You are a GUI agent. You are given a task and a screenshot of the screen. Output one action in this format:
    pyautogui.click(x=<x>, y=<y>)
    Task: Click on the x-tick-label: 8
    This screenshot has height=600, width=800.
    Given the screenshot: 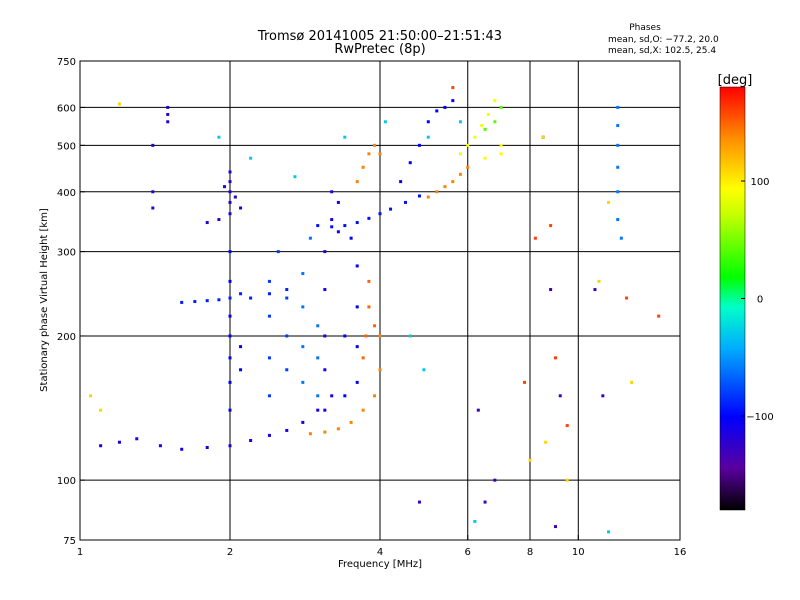 What is the action you would take?
    pyautogui.click(x=530, y=552)
    